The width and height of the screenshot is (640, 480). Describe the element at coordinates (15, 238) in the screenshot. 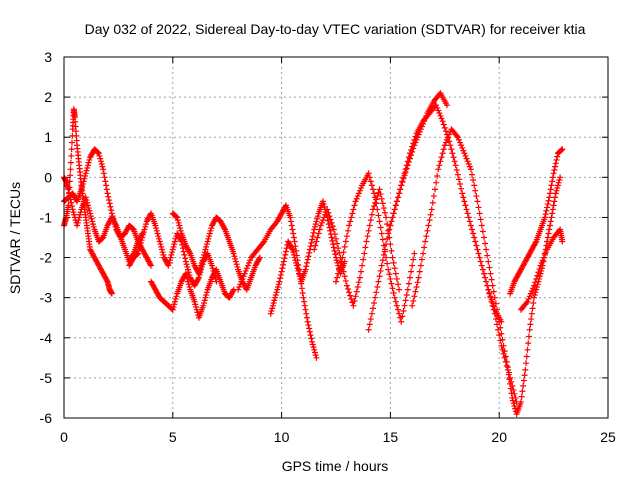

I see `y-axis-label: SDTVAR / TECUs` at that location.